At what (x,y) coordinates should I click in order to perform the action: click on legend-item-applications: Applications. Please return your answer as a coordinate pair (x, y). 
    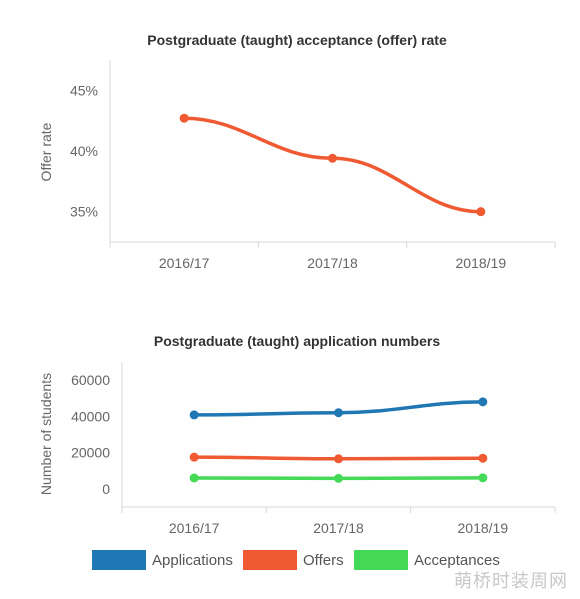
    Looking at the image, I should click on (162, 560).